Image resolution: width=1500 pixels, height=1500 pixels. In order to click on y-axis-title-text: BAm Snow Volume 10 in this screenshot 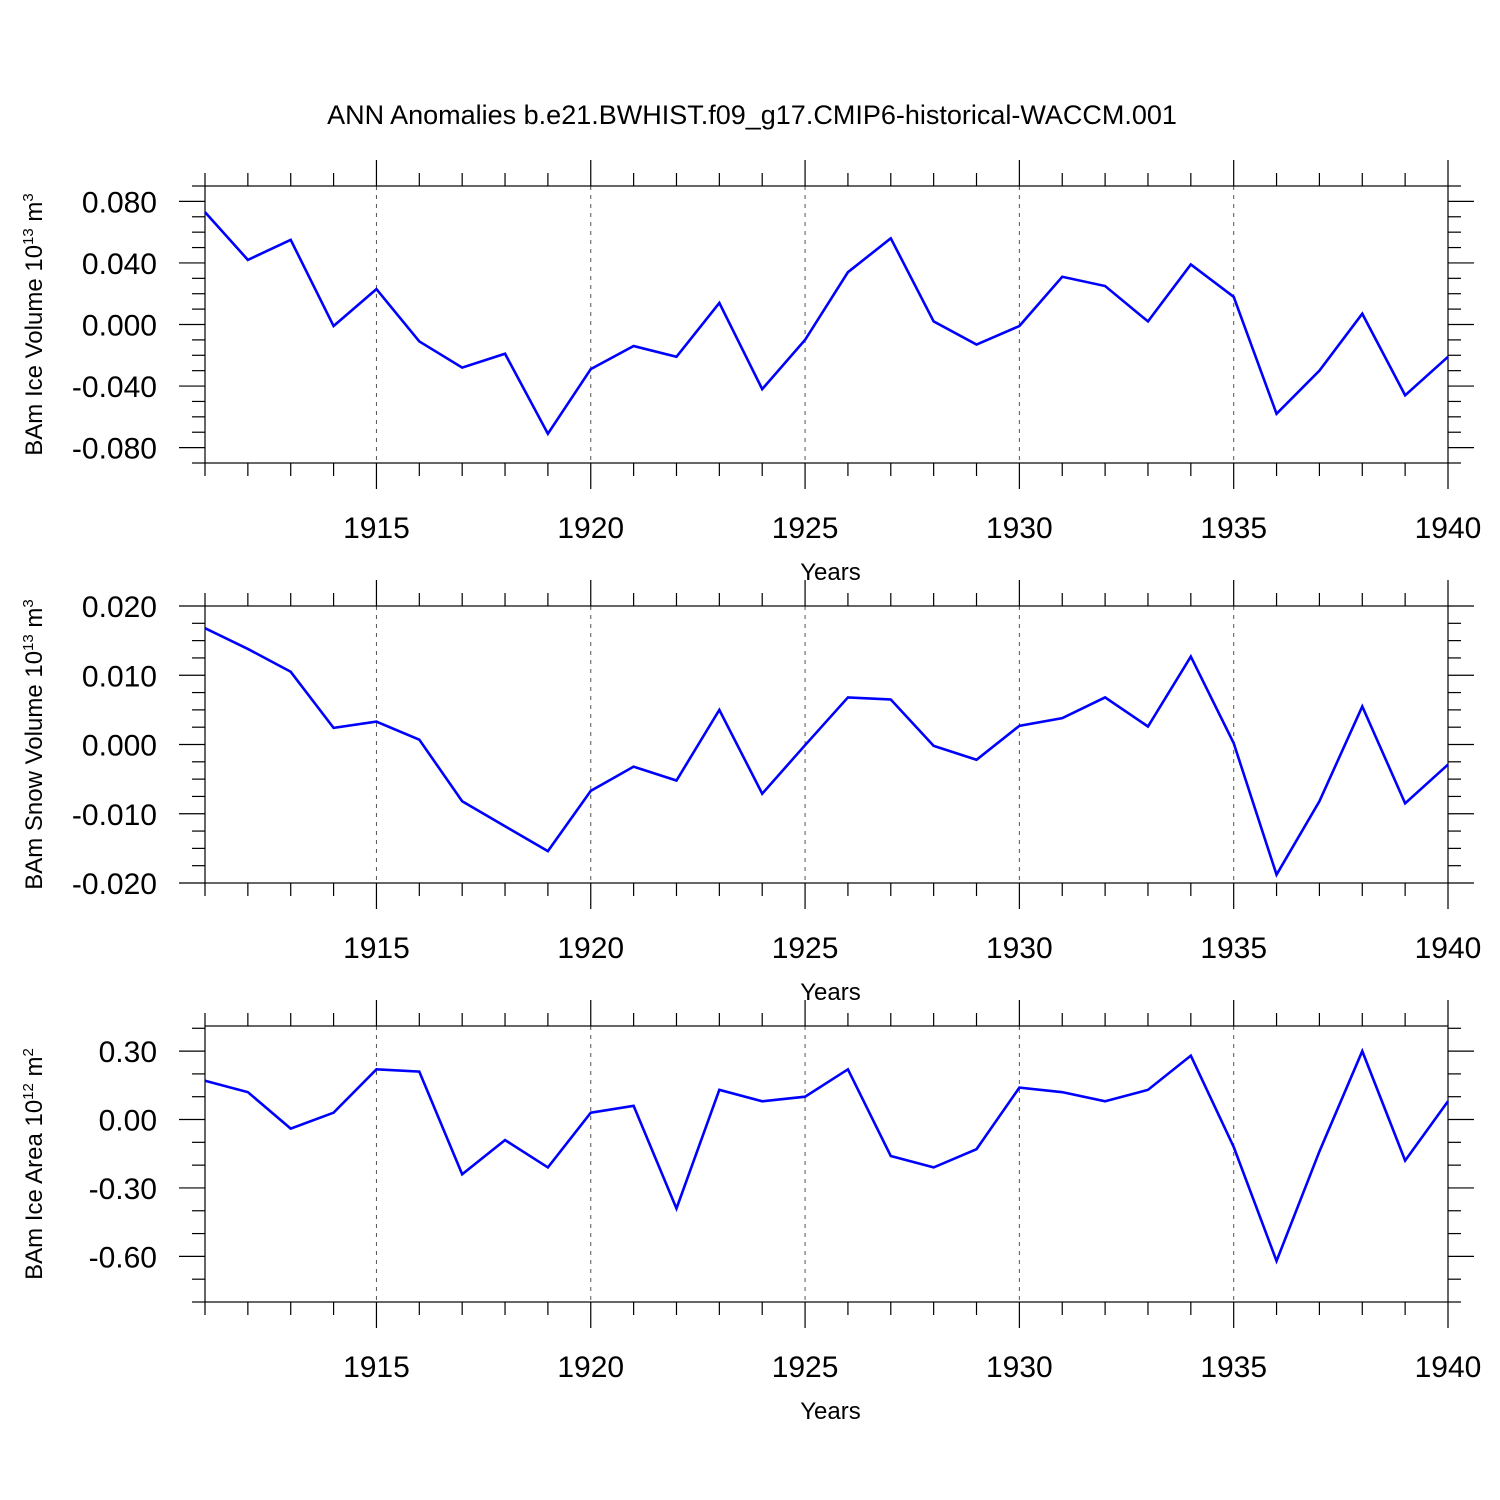, I will do `click(34, 770)`.